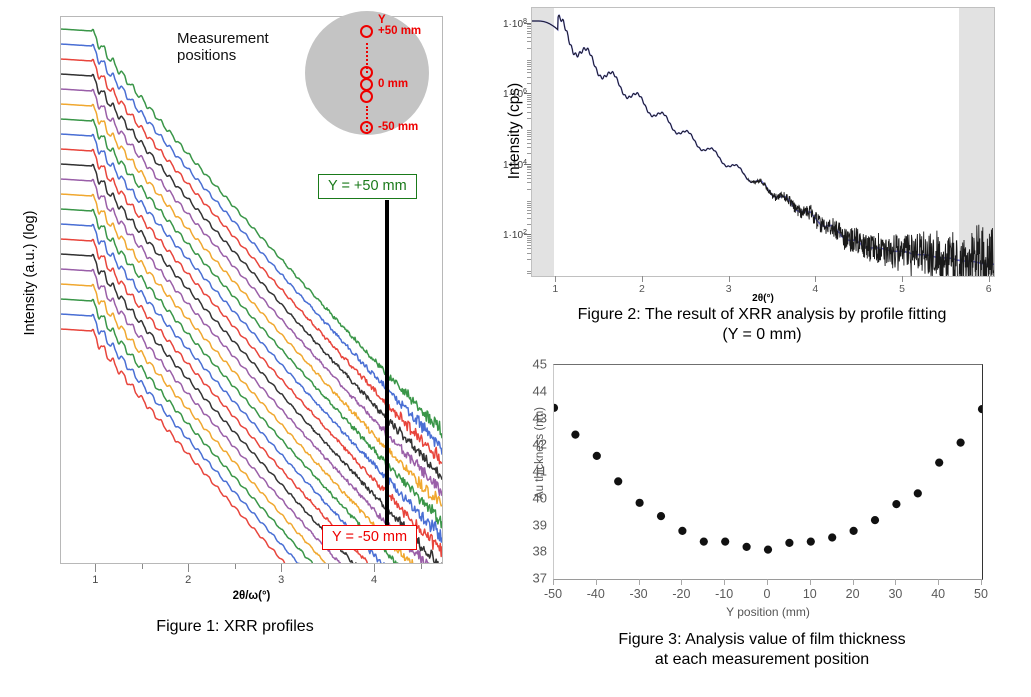 The image size is (1031, 697). What do you see at coordinates (539, 578) in the screenshot?
I see `figure-3-y-tick-label: 37` at bounding box center [539, 578].